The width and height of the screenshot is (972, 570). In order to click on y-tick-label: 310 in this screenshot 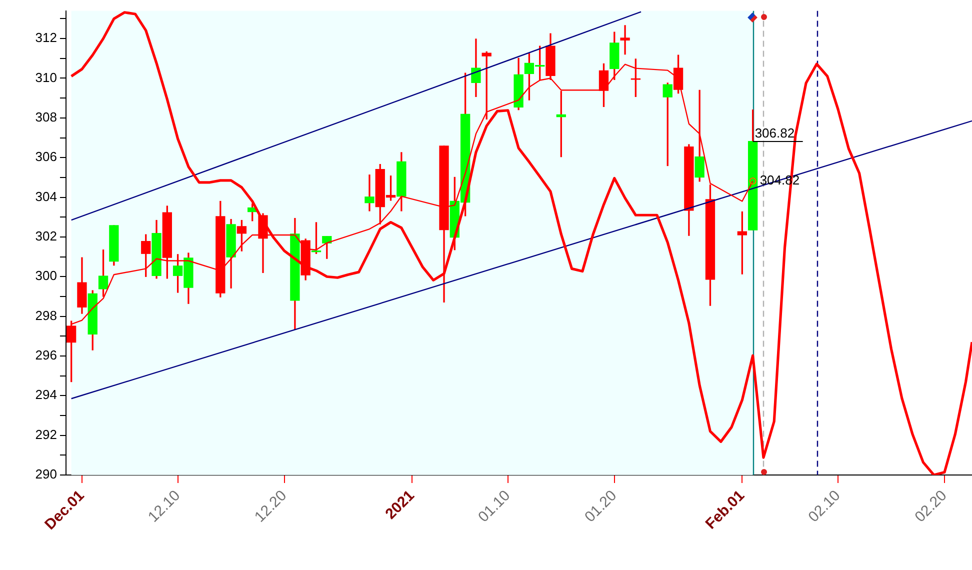, I will do `click(46, 77)`.